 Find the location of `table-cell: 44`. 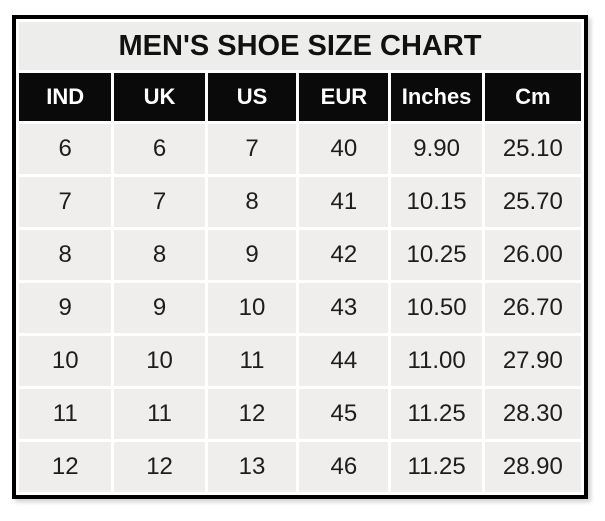

table-cell: 44 is located at coordinates (344, 361).